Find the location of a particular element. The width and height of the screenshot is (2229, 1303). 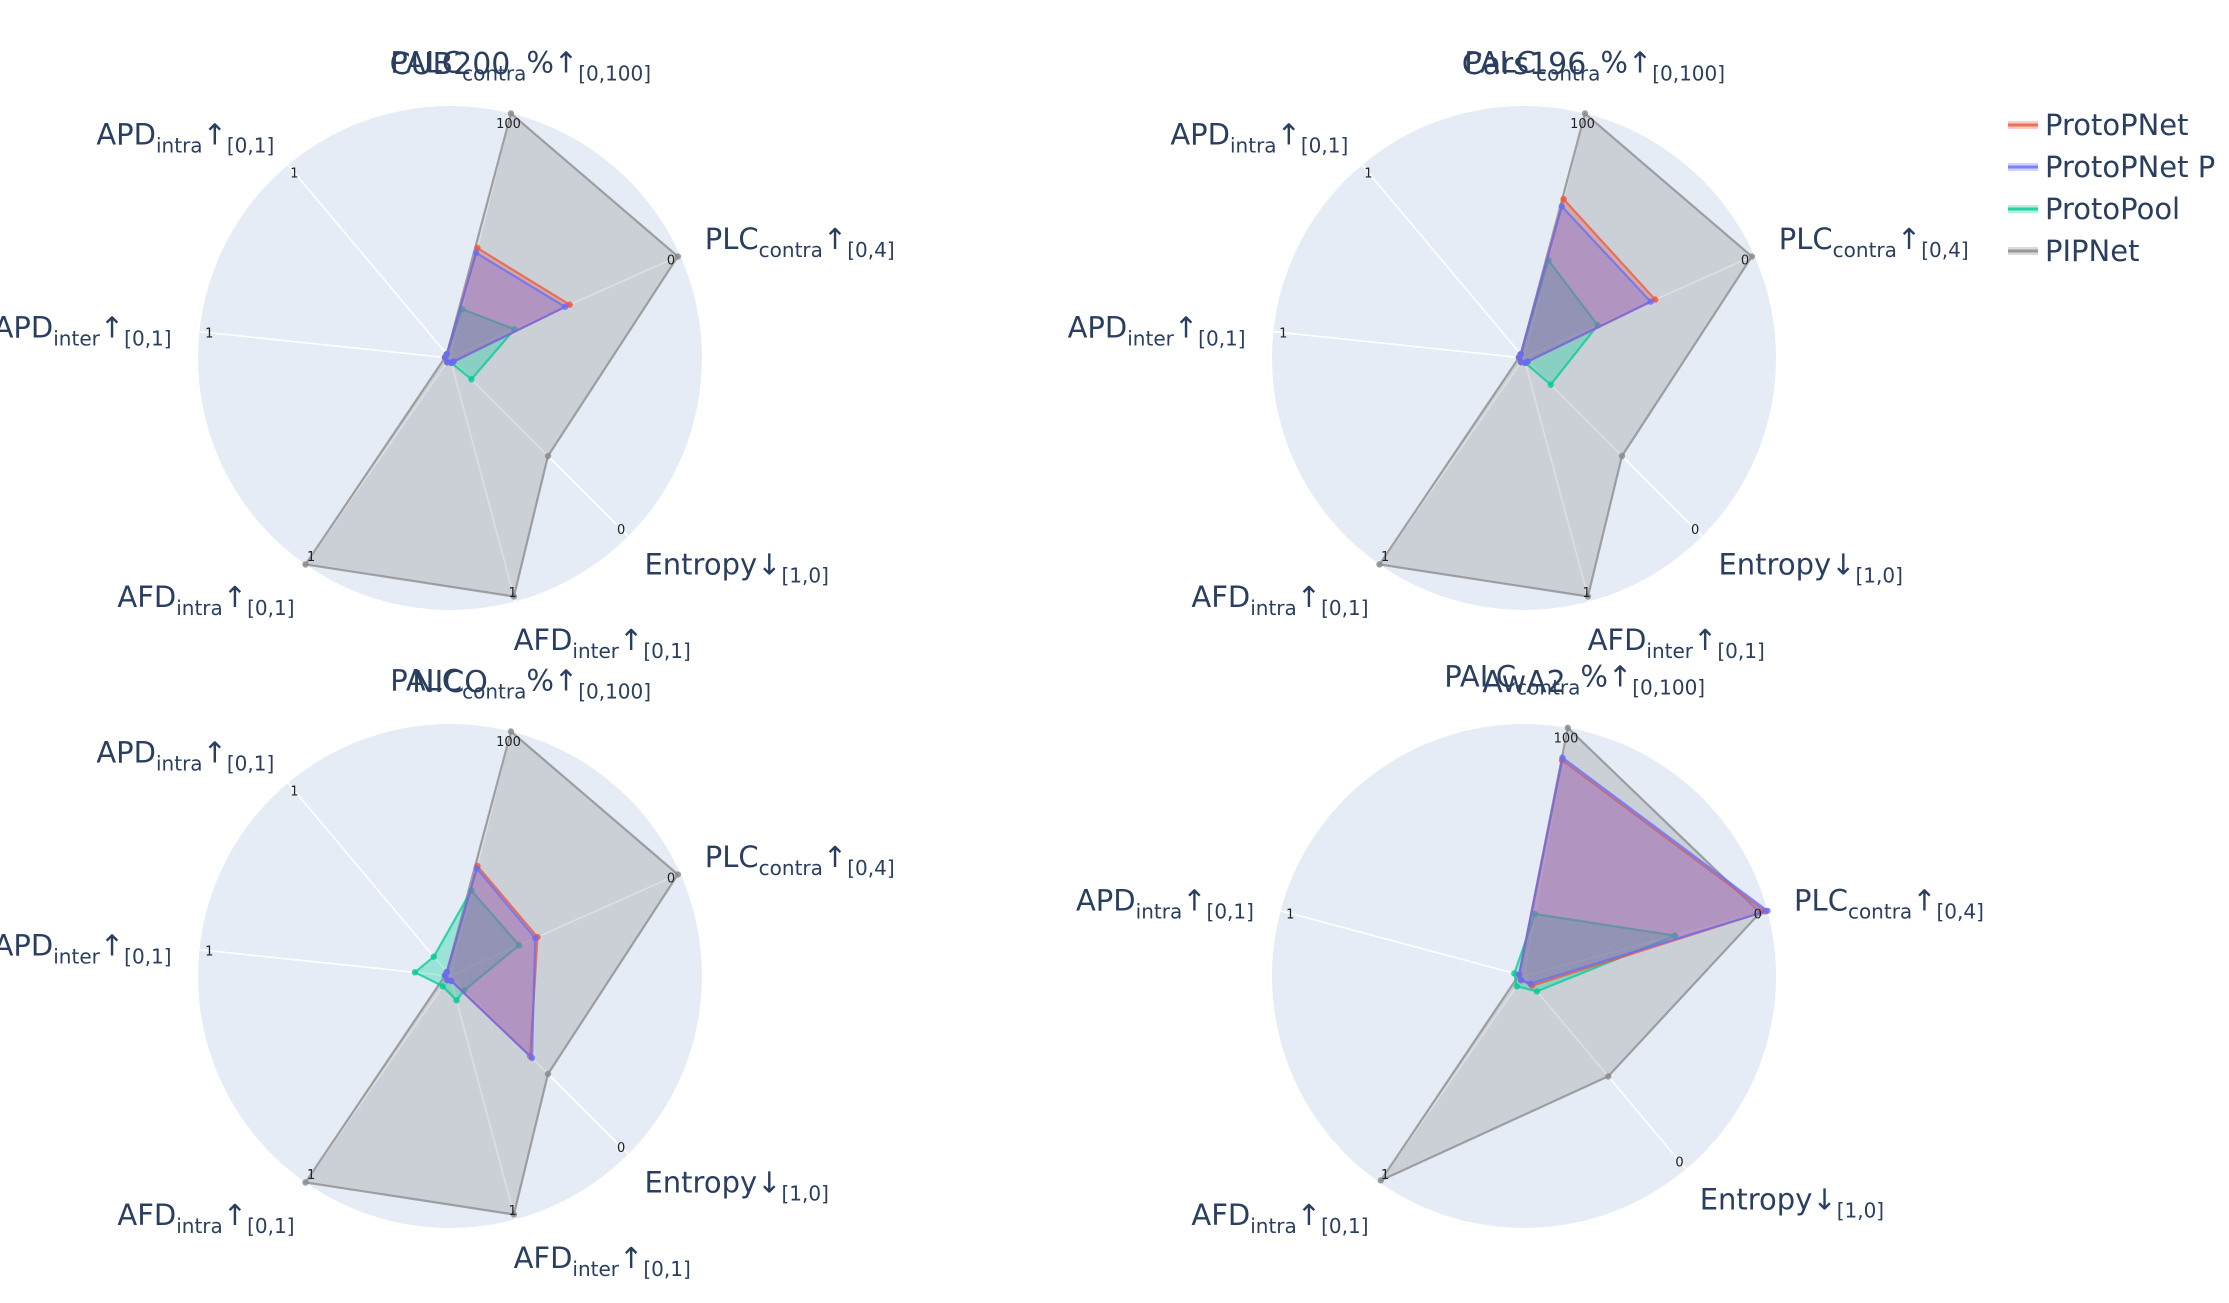

series-area-protopnet-p is located at coordinates (1643, 870).